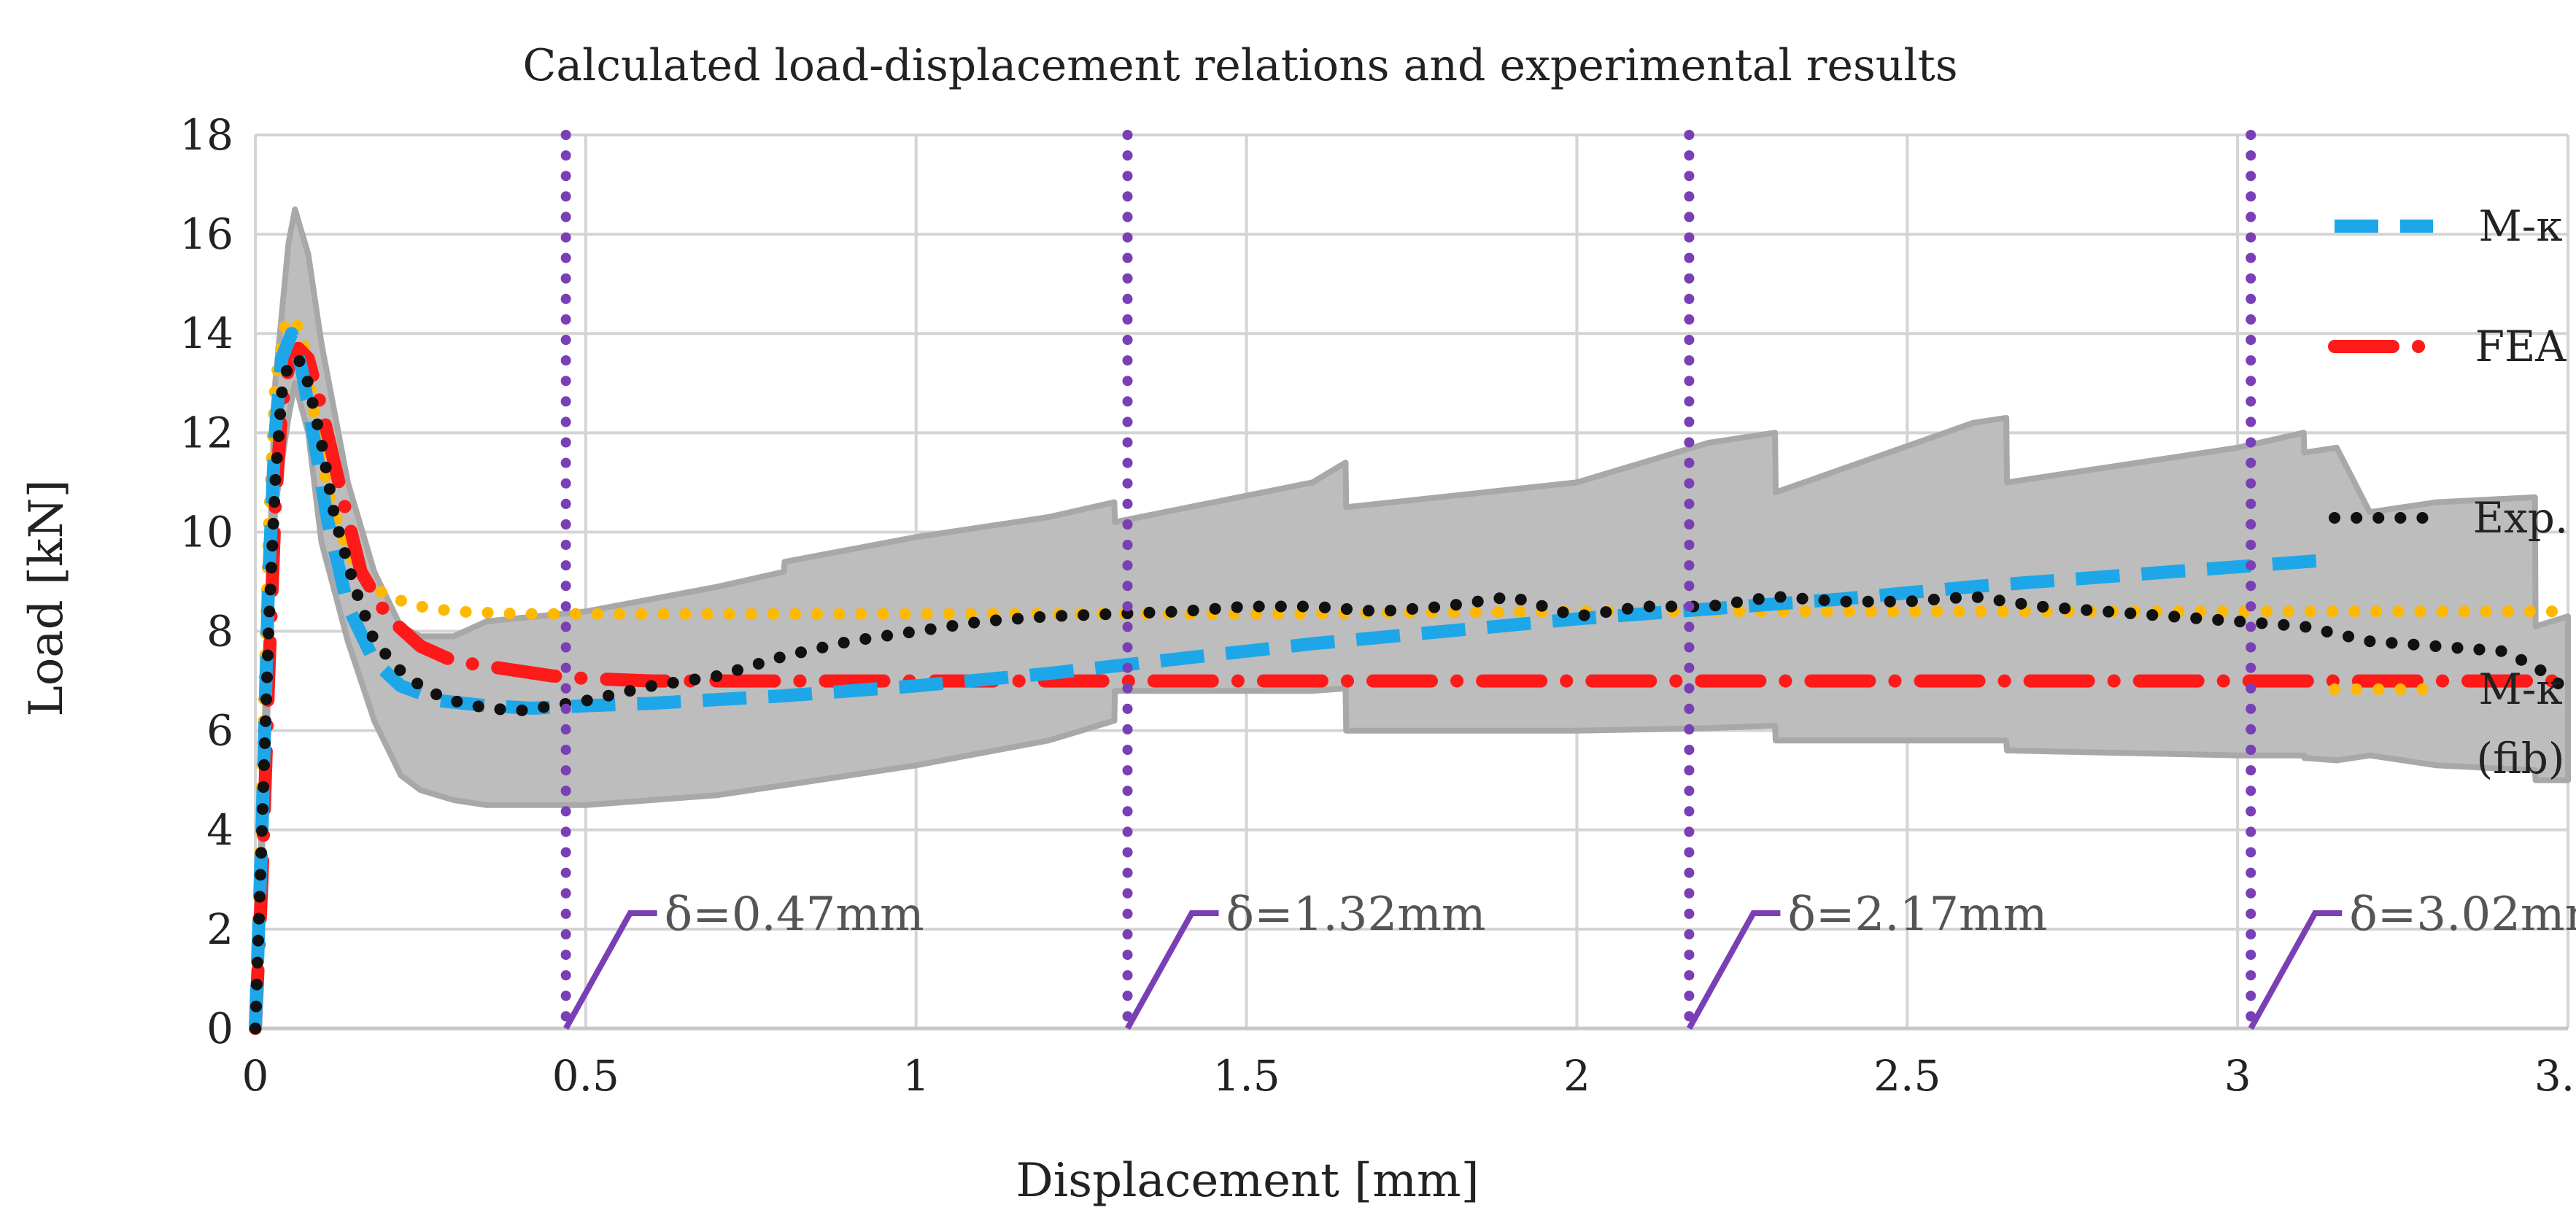  Describe the element at coordinates (219, 1028) in the screenshot. I see `y-tick-label: 0` at that location.